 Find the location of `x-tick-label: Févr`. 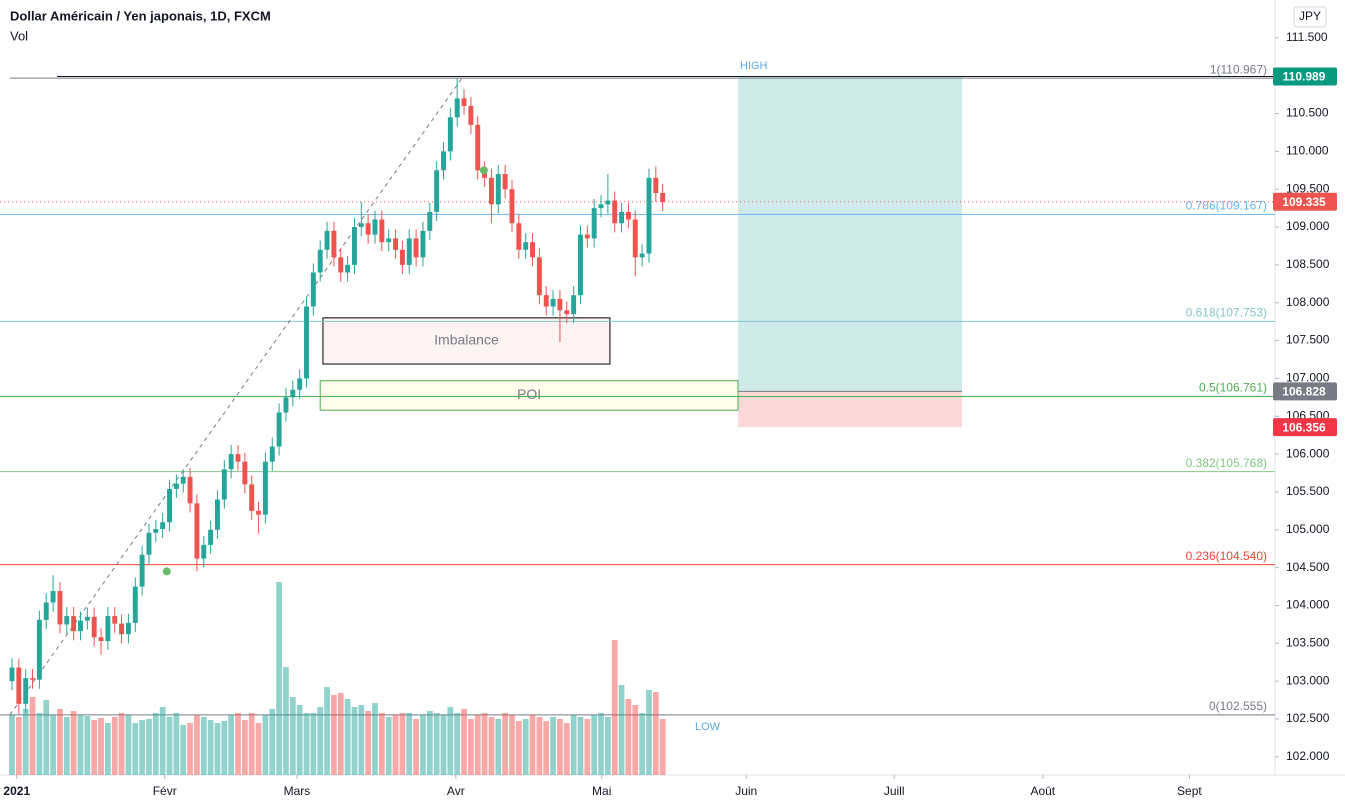

x-tick-label: Févr is located at coordinates (165, 791).